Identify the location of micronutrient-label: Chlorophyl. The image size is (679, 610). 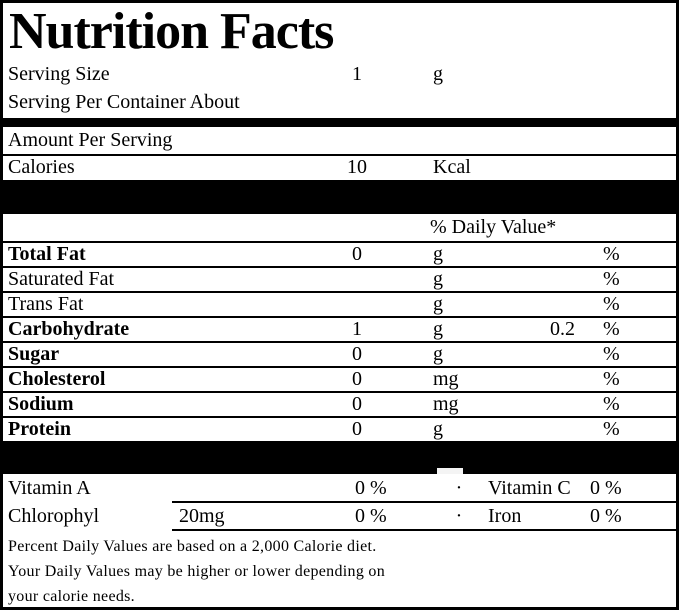
(54, 516).